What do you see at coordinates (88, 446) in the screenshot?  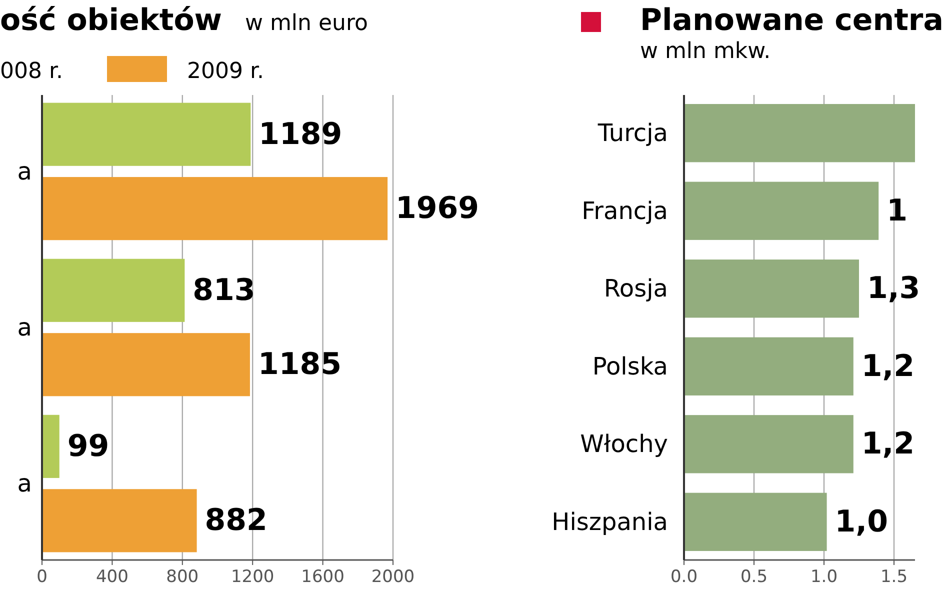 I see `data-label: 99` at bounding box center [88, 446].